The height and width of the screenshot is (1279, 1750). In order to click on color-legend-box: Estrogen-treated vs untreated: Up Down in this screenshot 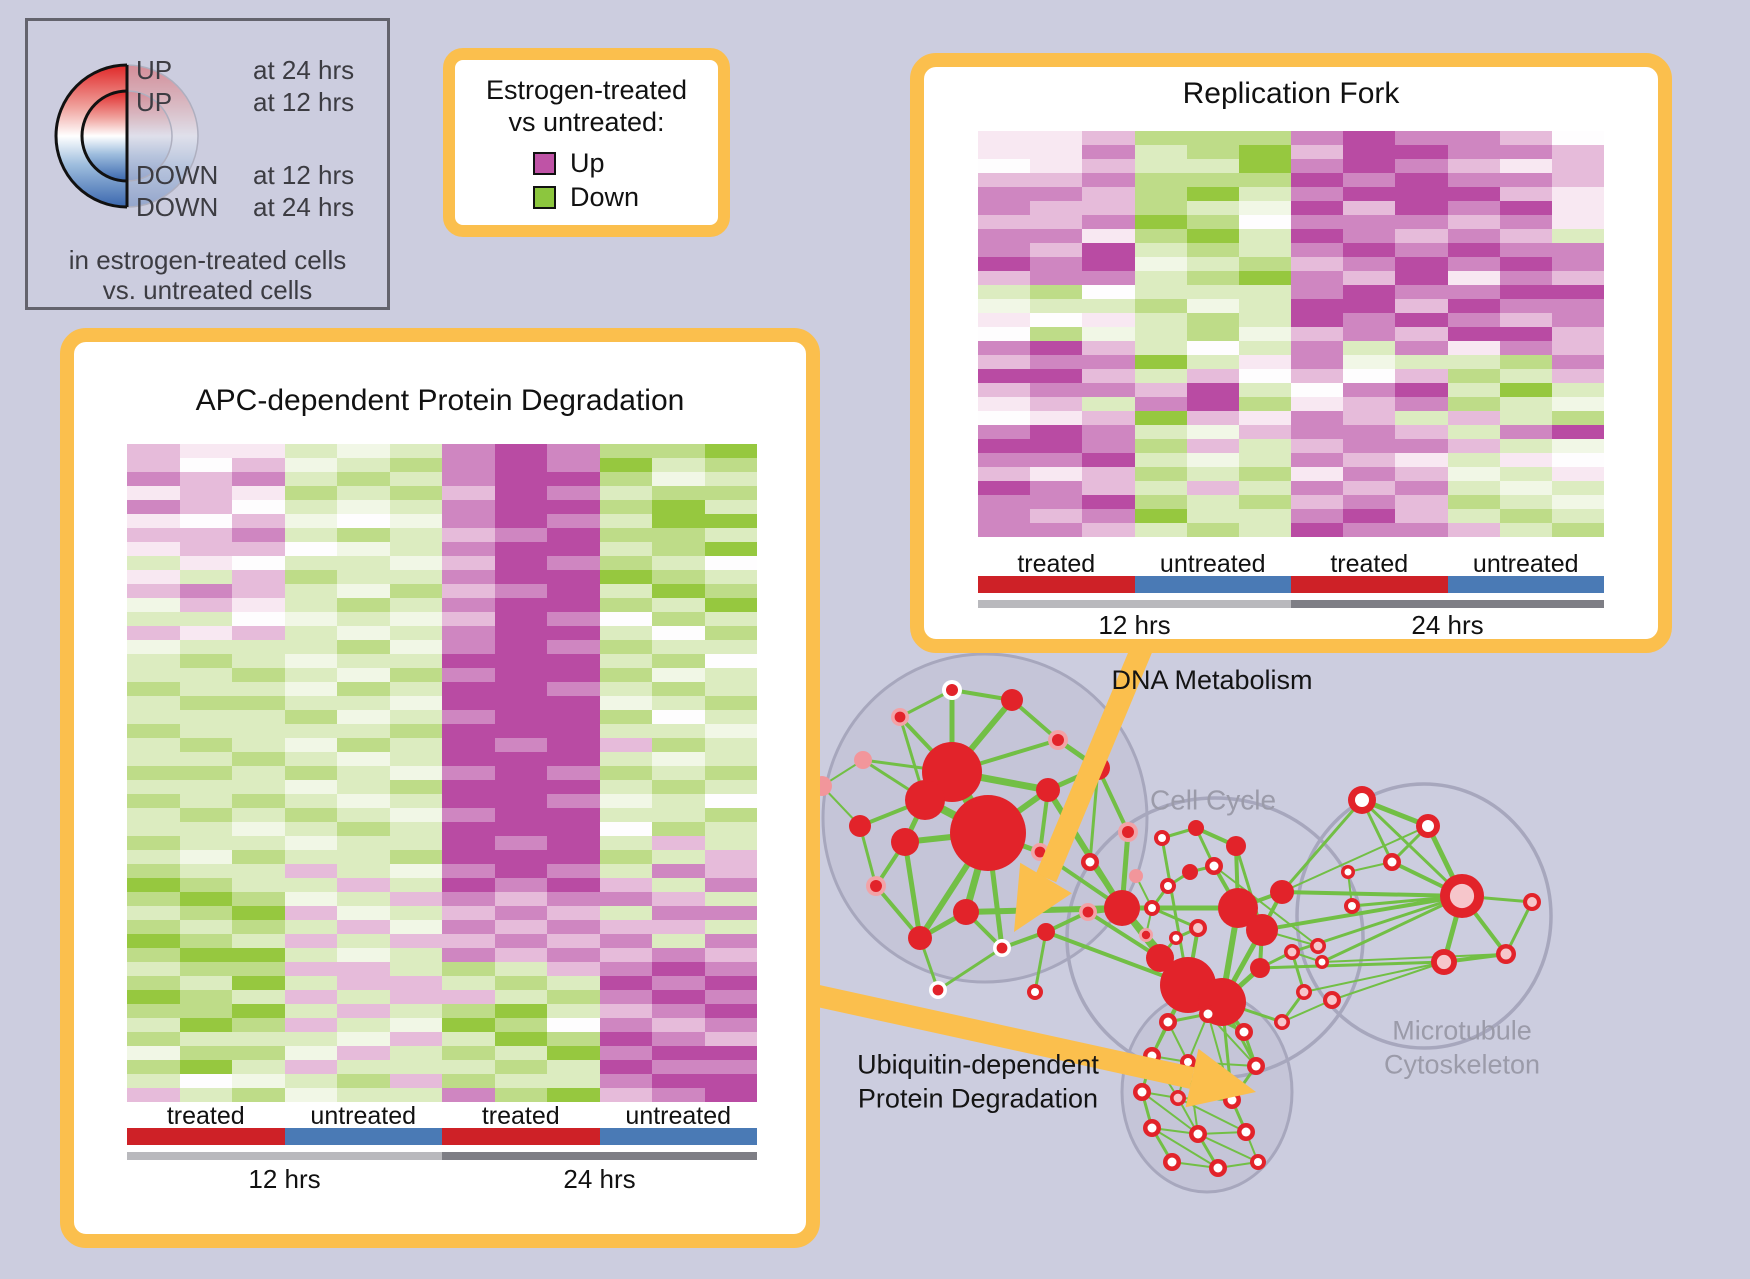, I will do `click(586, 142)`.